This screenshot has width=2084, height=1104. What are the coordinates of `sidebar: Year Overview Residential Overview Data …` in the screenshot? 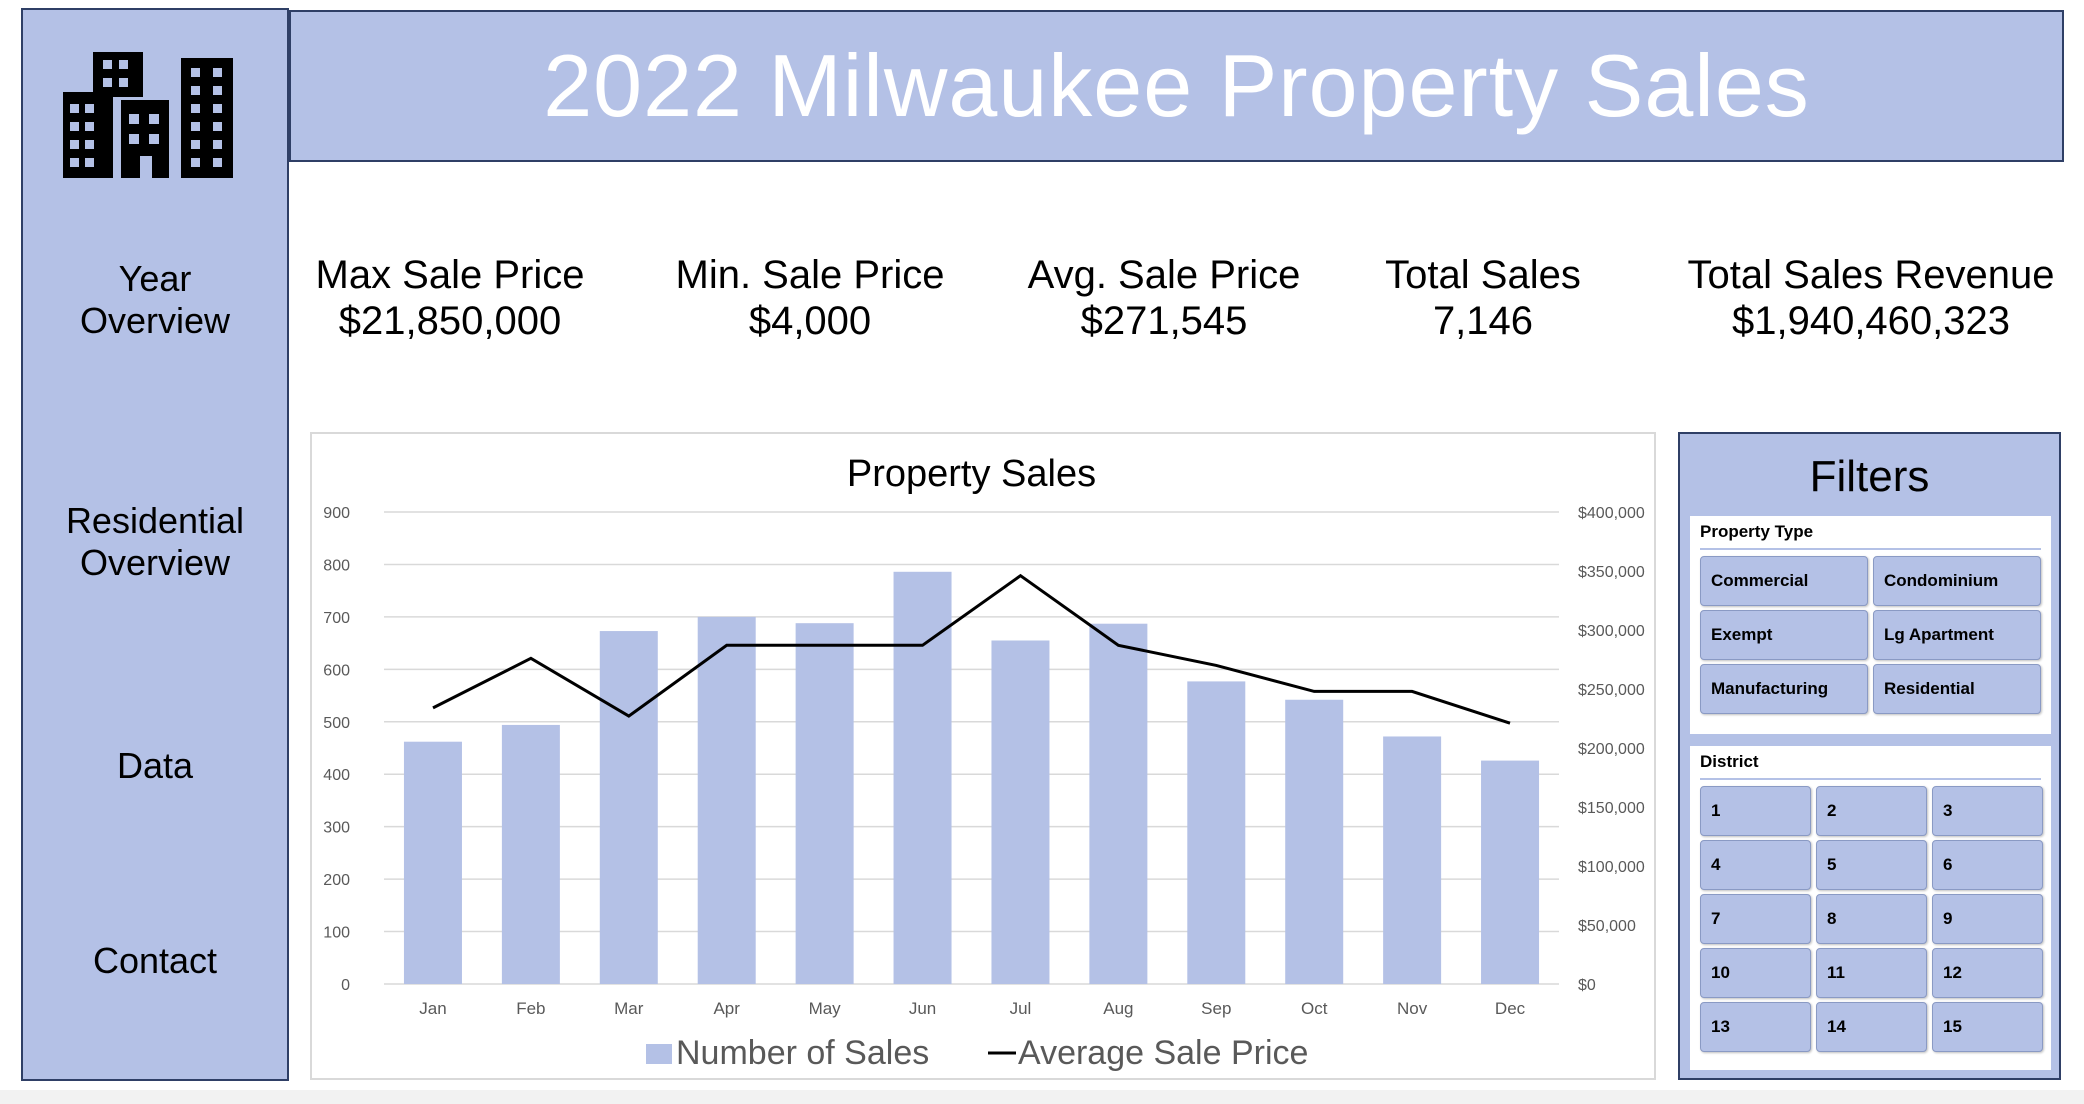 It's located at (155, 544).